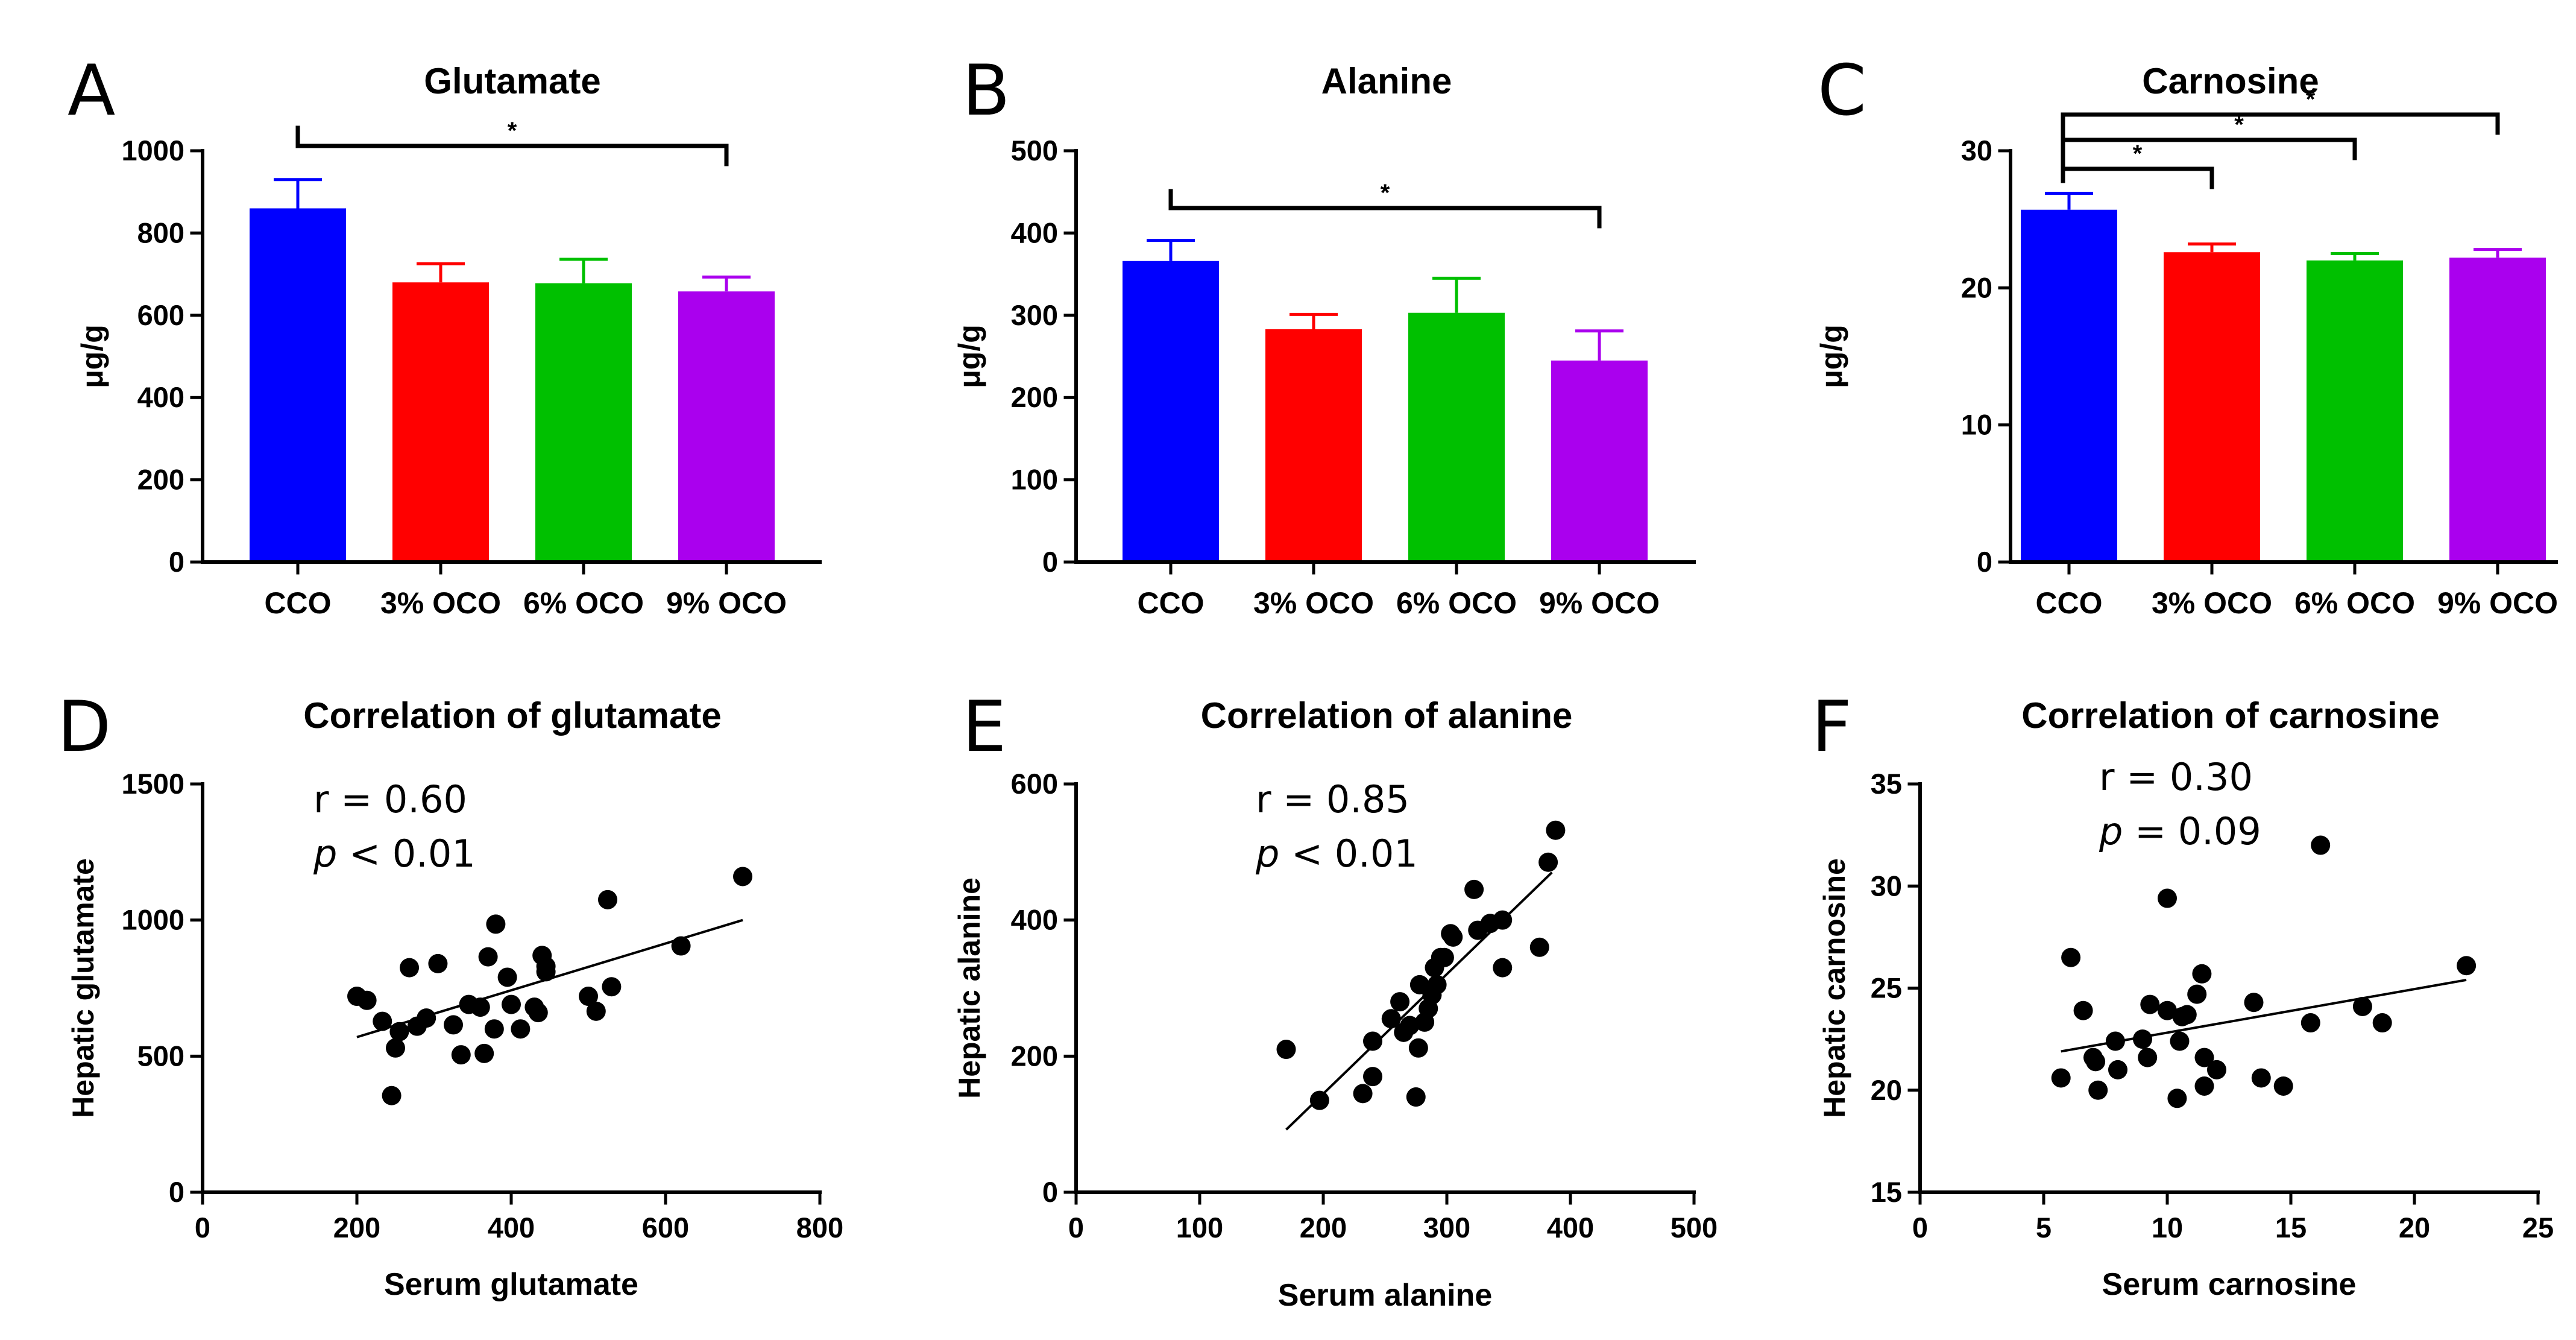 The width and height of the screenshot is (2576, 1340). Describe the element at coordinates (2180, 831) in the screenshot. I see `correlation-p: p = 0.09` at that location.